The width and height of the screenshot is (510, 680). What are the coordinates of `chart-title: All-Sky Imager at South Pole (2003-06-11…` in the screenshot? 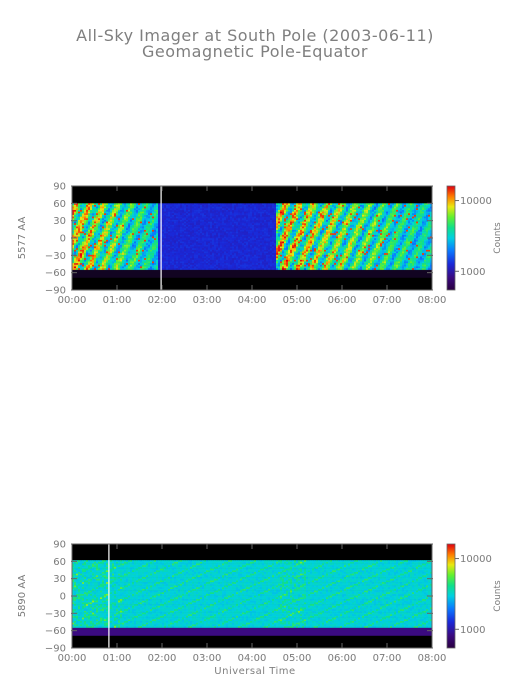 It's located at (255, 35).